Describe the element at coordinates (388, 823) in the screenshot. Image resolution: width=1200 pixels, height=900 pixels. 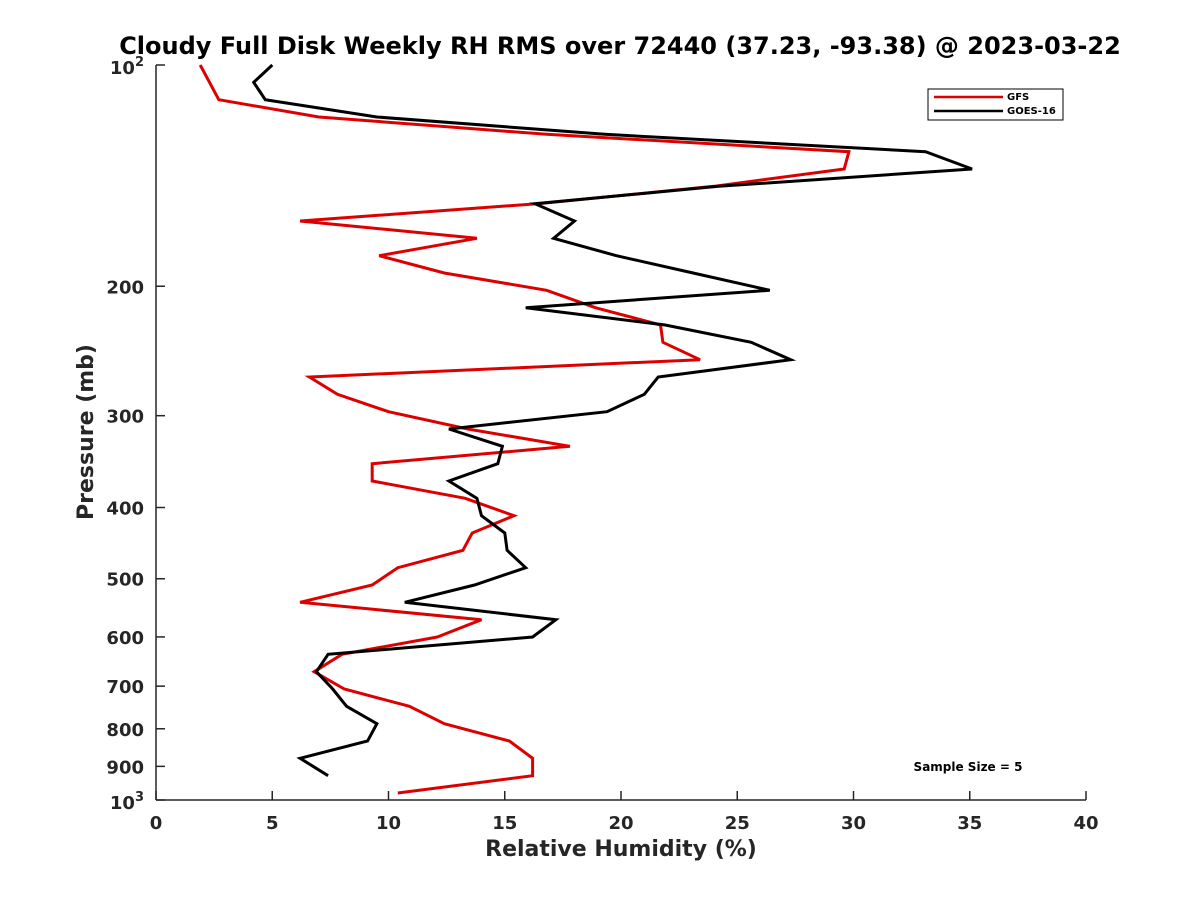
I see `x-tick-label: 10` at that location.